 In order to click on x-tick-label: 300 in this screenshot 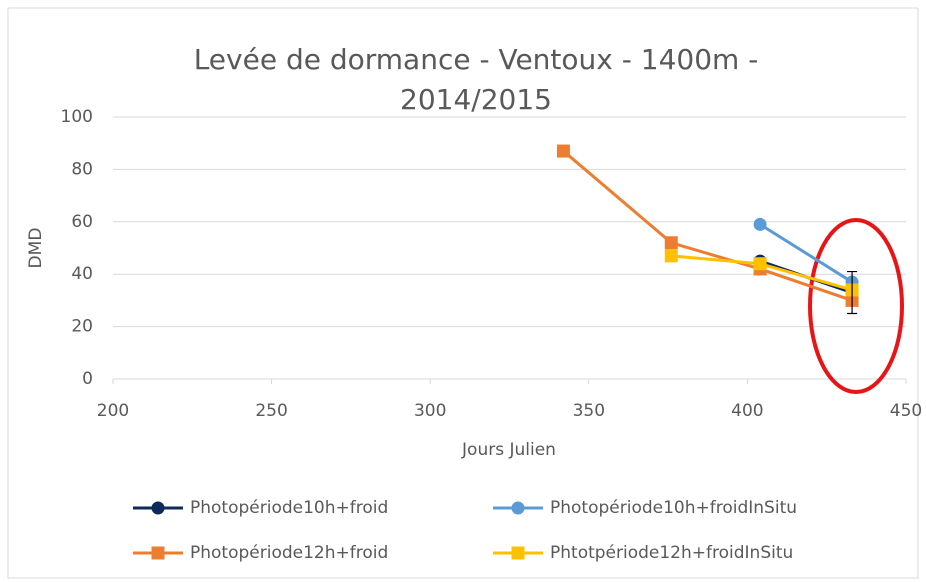, I will do `click(430, 411)`.